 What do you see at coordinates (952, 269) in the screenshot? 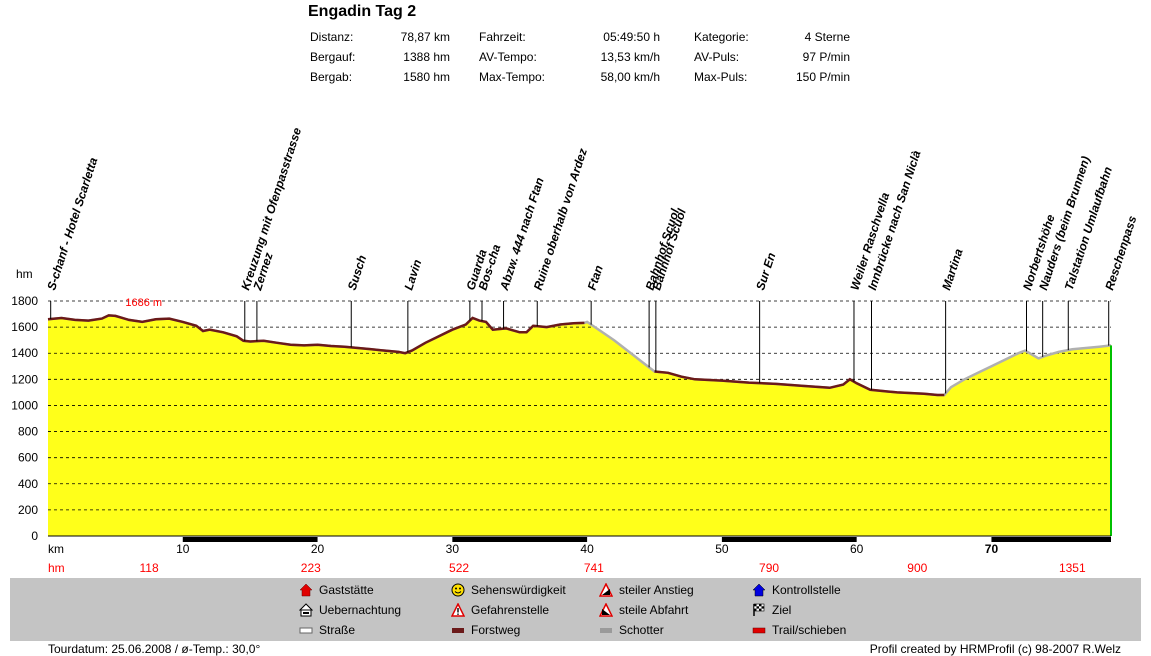
I see `waypoint-label: Martina` at bounding box center [952, 269].